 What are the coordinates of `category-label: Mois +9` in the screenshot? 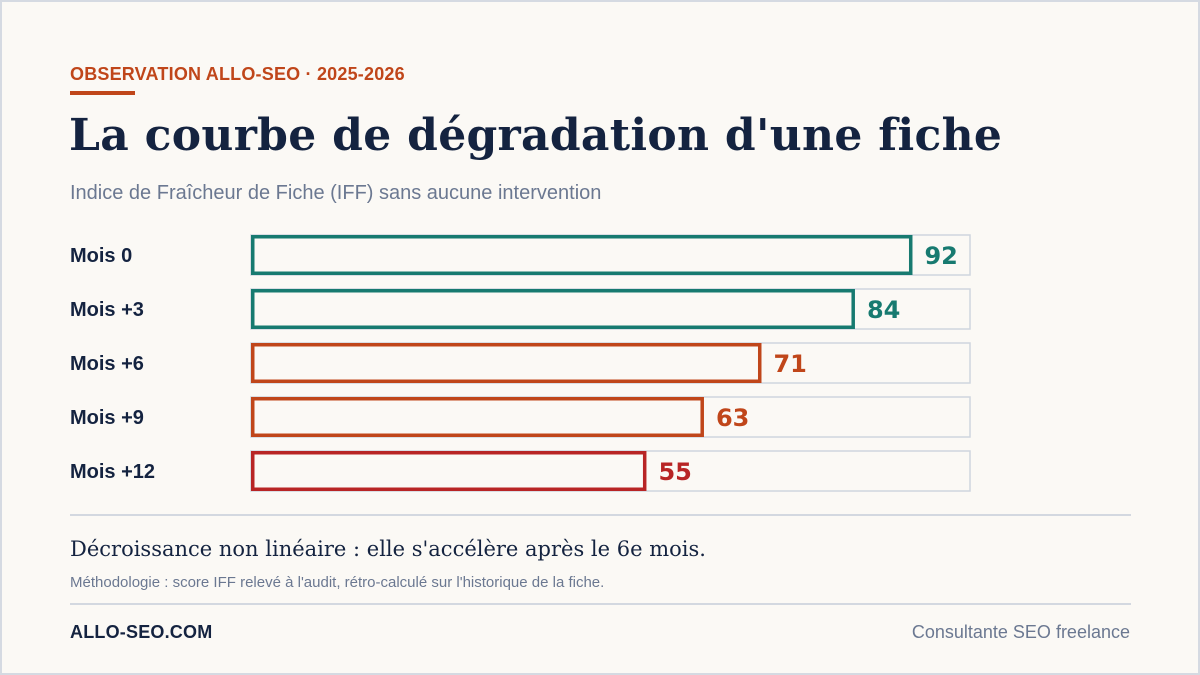 It's located at (107, 418).